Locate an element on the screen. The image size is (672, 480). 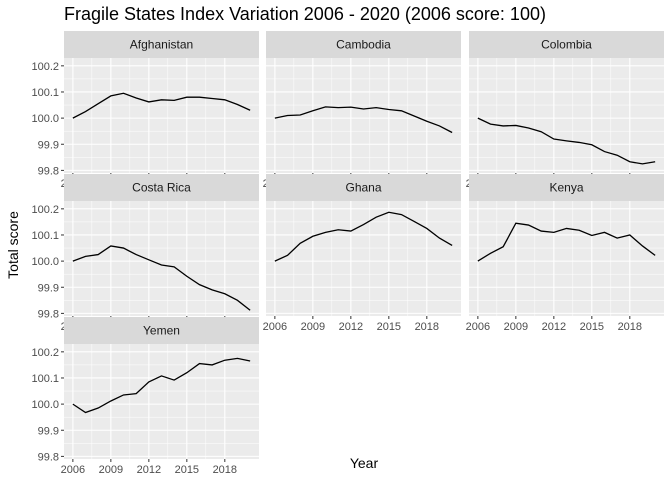
facet-strip-label: Afghanistan is located at coordinates (161, 45).